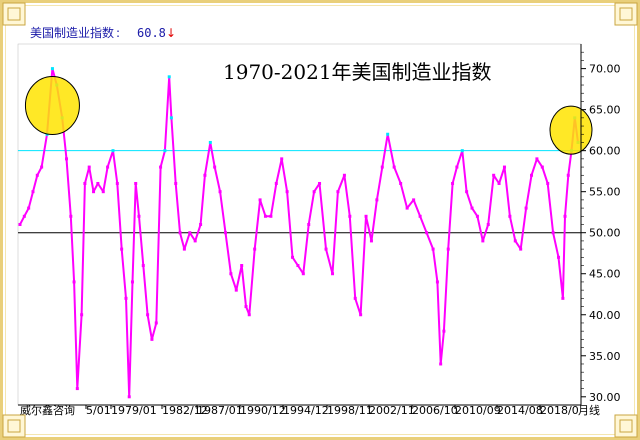 The height and width of the screenshot is (440, 640). I want to click on indicator-value: 60.8, so click(151, 33).